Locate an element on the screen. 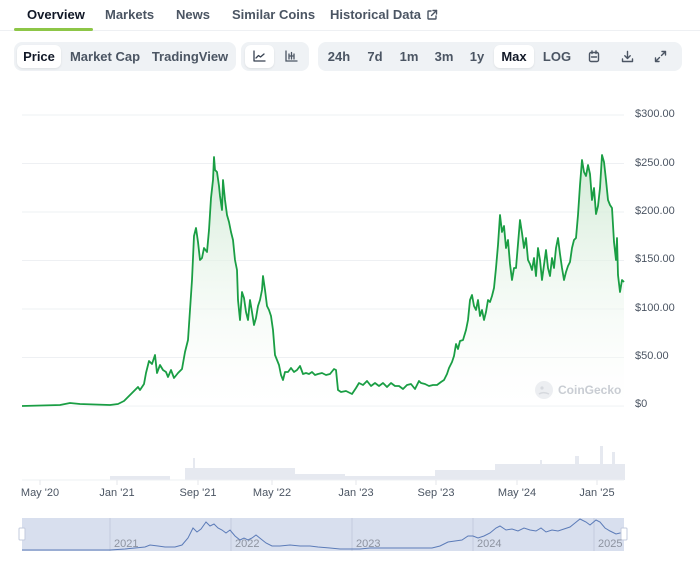  fullscreen-button is located at coordinates (660, 56).